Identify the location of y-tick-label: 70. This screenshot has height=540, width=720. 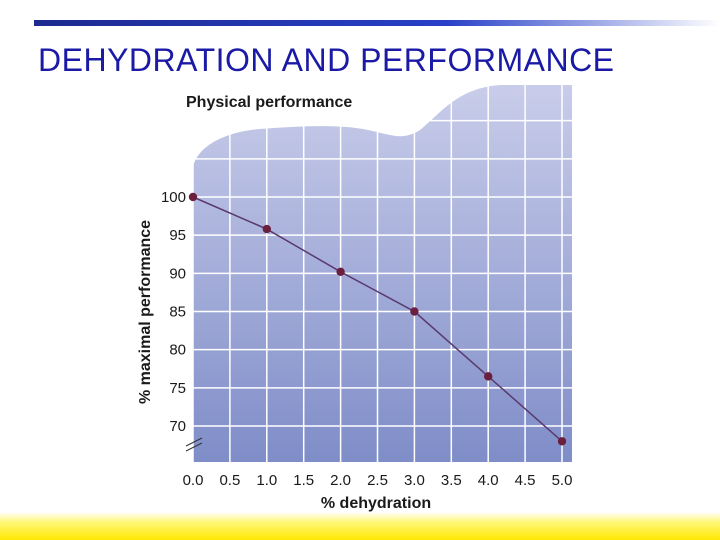
(177, 426).